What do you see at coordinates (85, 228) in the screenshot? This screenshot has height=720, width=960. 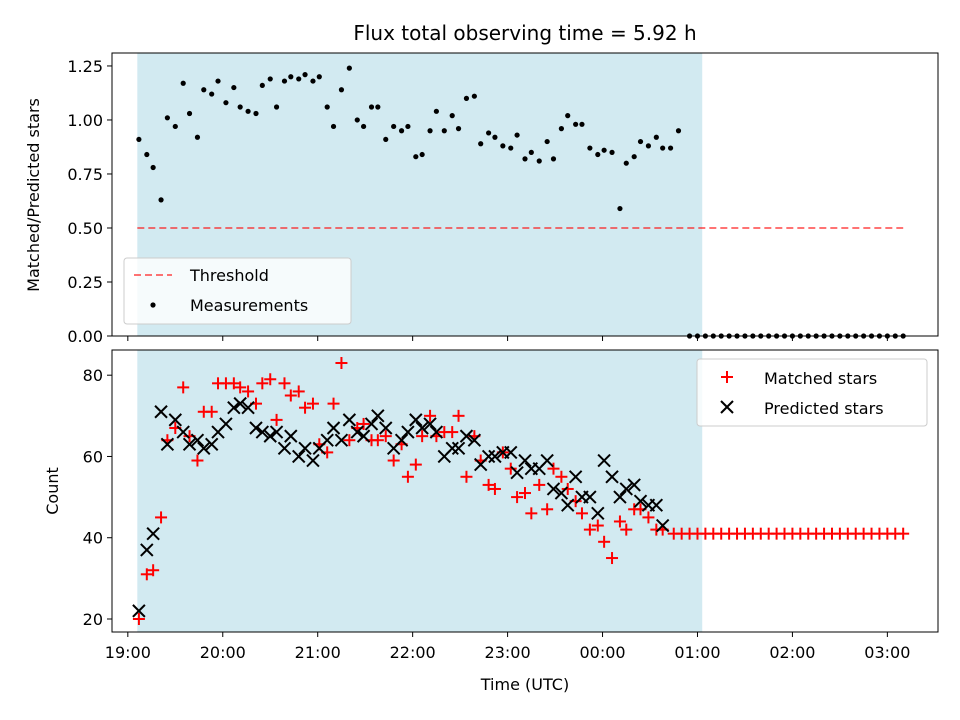 I see `top-y-tick-label: 0.50` at bounding box center [85, 228].